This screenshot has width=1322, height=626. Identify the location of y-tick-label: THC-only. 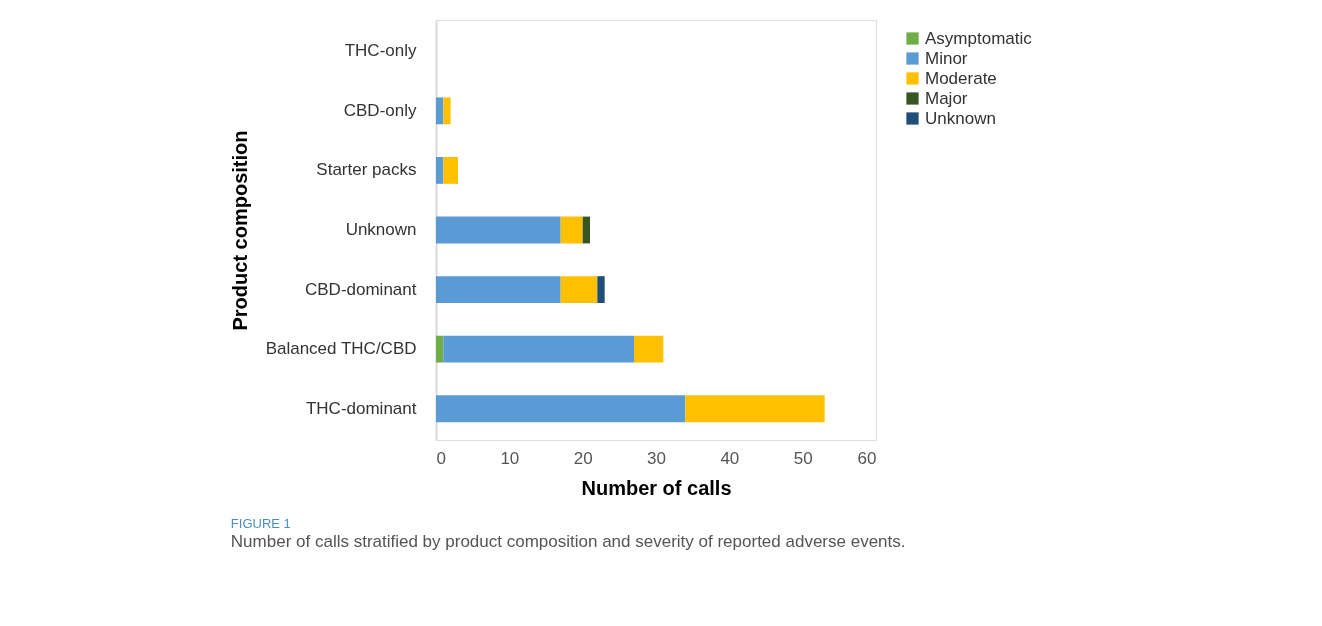
(380, 51).